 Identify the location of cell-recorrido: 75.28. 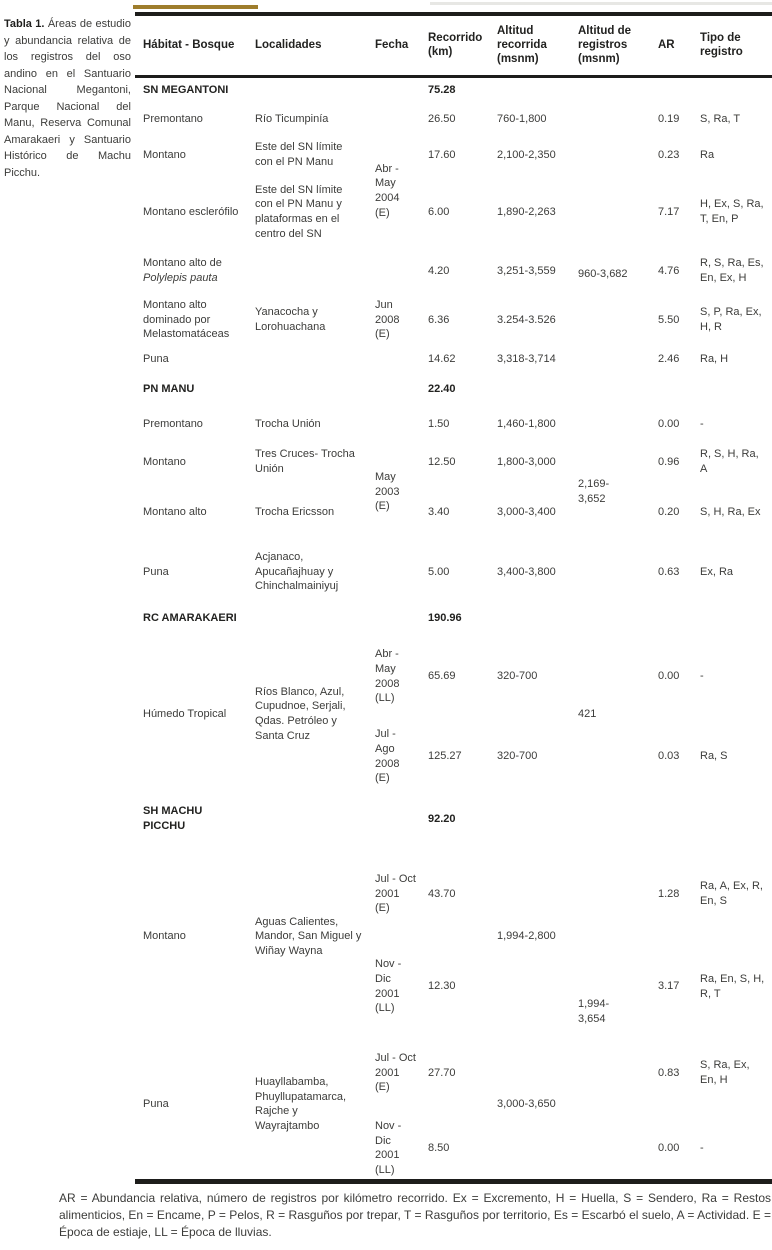
(442, 90).